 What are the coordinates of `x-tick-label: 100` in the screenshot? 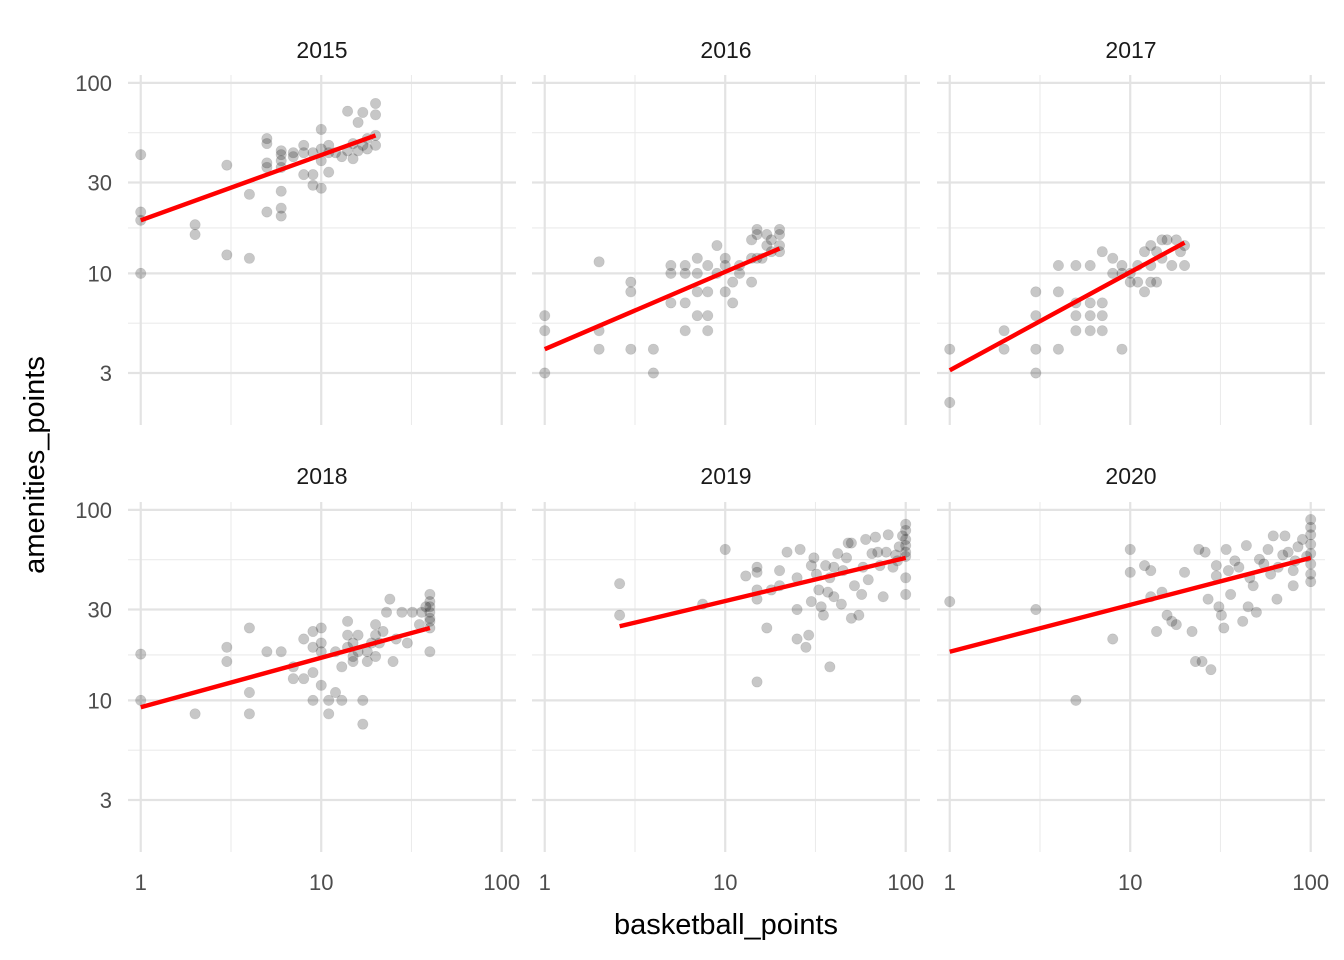 It's located at (501, 882).